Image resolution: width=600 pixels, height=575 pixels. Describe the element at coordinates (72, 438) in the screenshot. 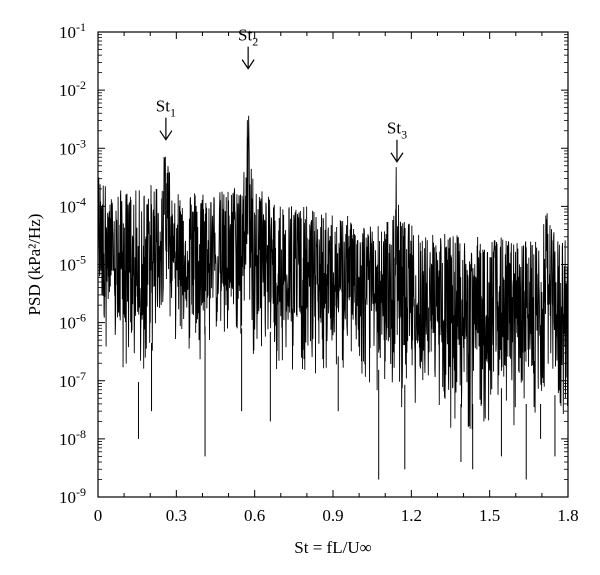

I see `y-tick-label: 10⁻⁸` at that location.